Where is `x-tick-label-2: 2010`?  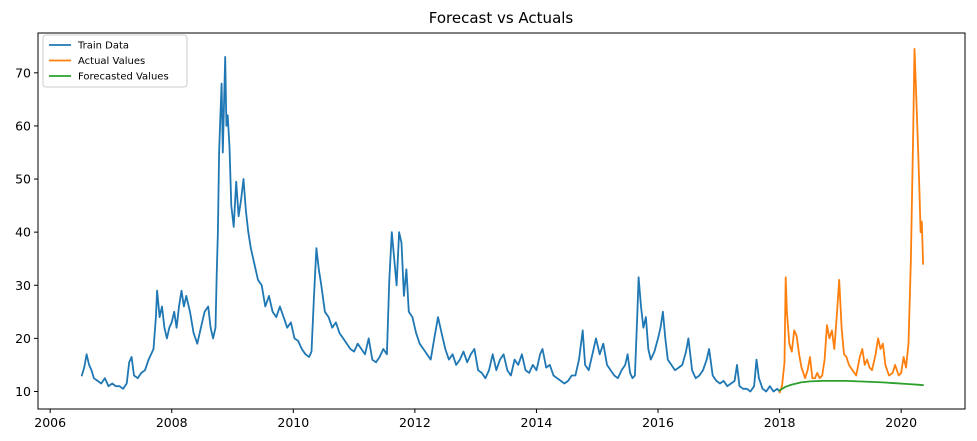 x-tick-label-2: 2010 is located at coordinates (293, 422).